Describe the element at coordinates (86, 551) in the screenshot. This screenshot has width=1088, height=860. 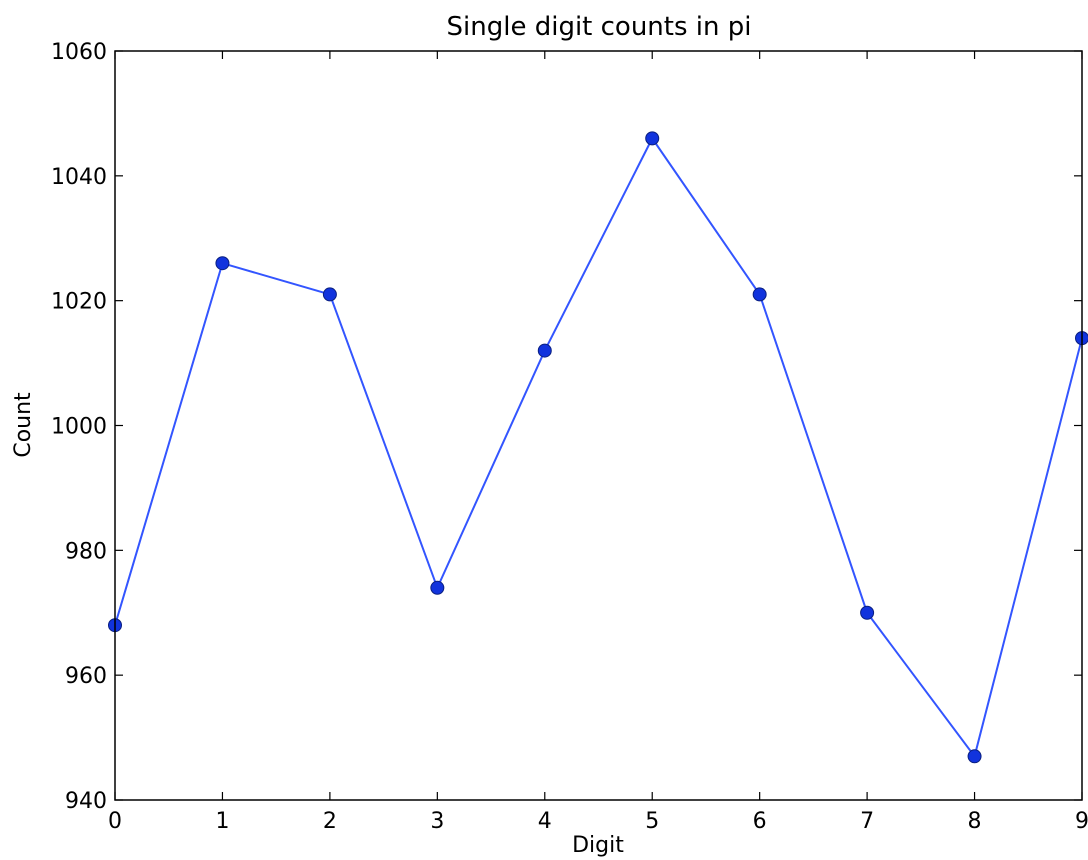
I see `y-tick-label: 980` at that location.